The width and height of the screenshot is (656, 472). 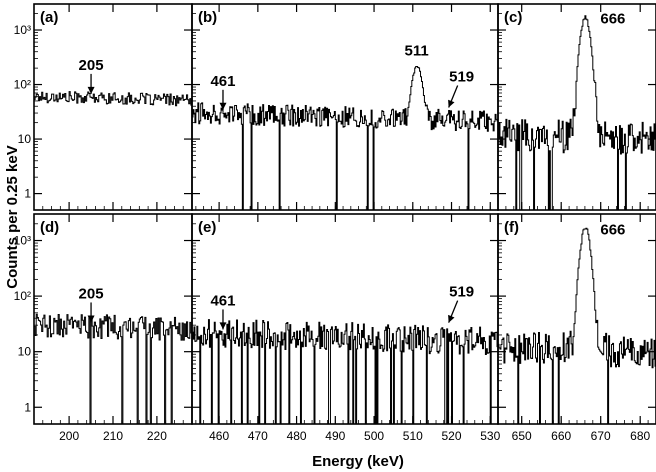 I want to click on panel-d: 1 10 10² 10³ 200 210 220 (d) 205, so click(x=103, y=328).